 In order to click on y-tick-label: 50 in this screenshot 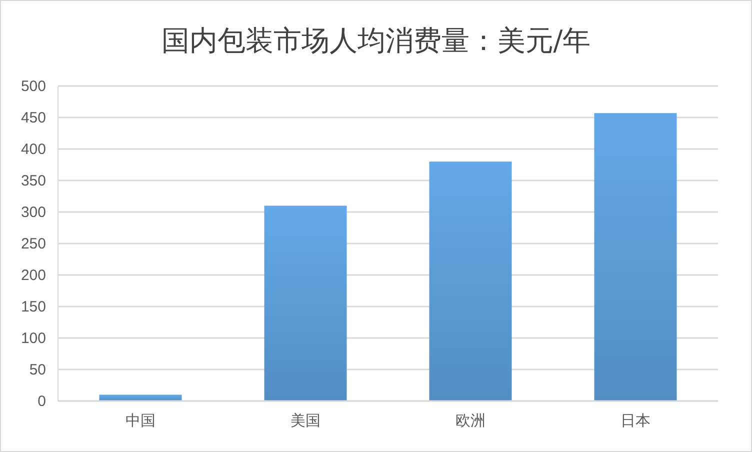, I will do `click(37, 369)`.